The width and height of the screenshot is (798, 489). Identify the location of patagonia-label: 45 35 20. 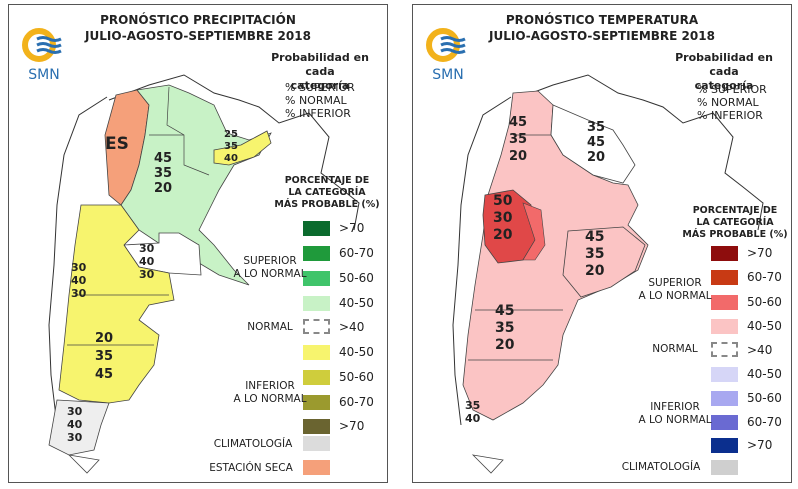
(504, 328).